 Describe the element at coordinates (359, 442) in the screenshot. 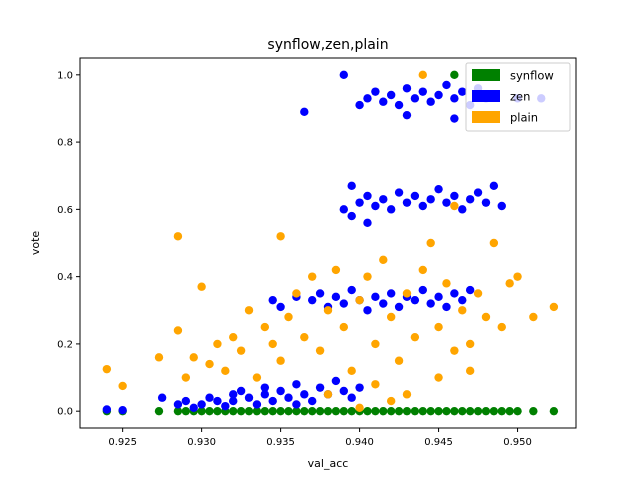

I see `x-tick-label: 0.940` at that location.